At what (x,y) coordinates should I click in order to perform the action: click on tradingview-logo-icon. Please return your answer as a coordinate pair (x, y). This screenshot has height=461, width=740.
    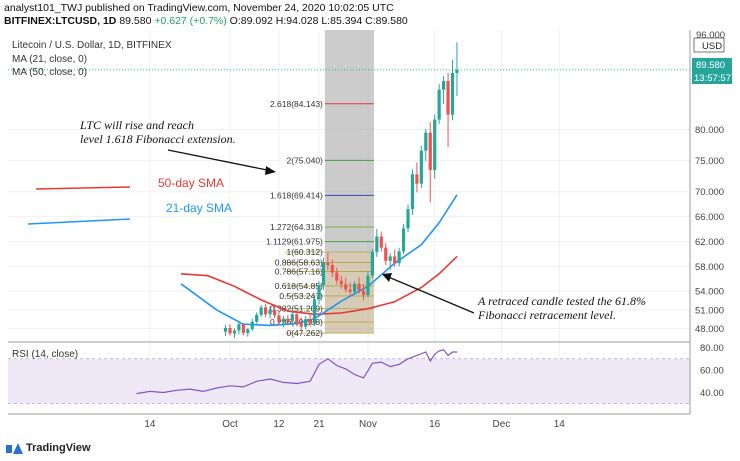
    Looking at the image, I should click on (14, 448).